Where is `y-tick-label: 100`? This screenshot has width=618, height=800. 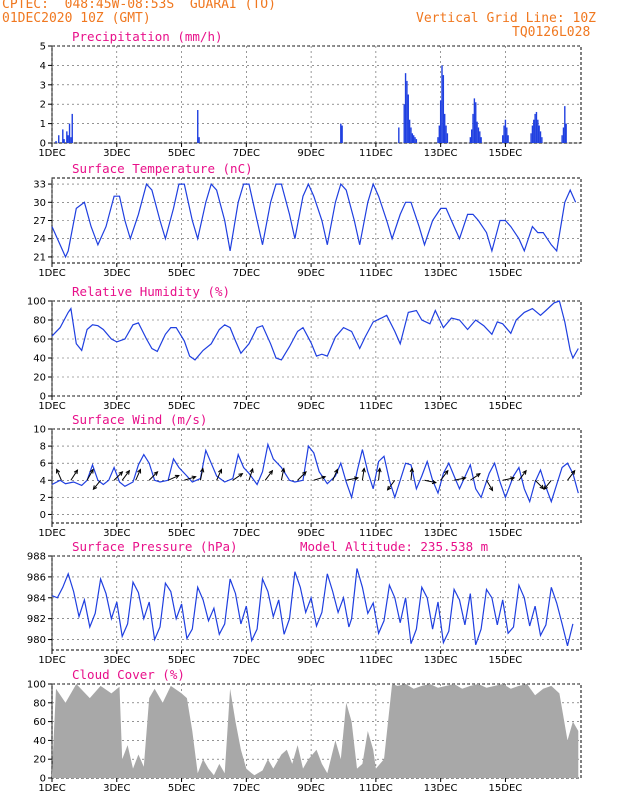
y-tick-label: 100 is located at coordinates (36, 685).